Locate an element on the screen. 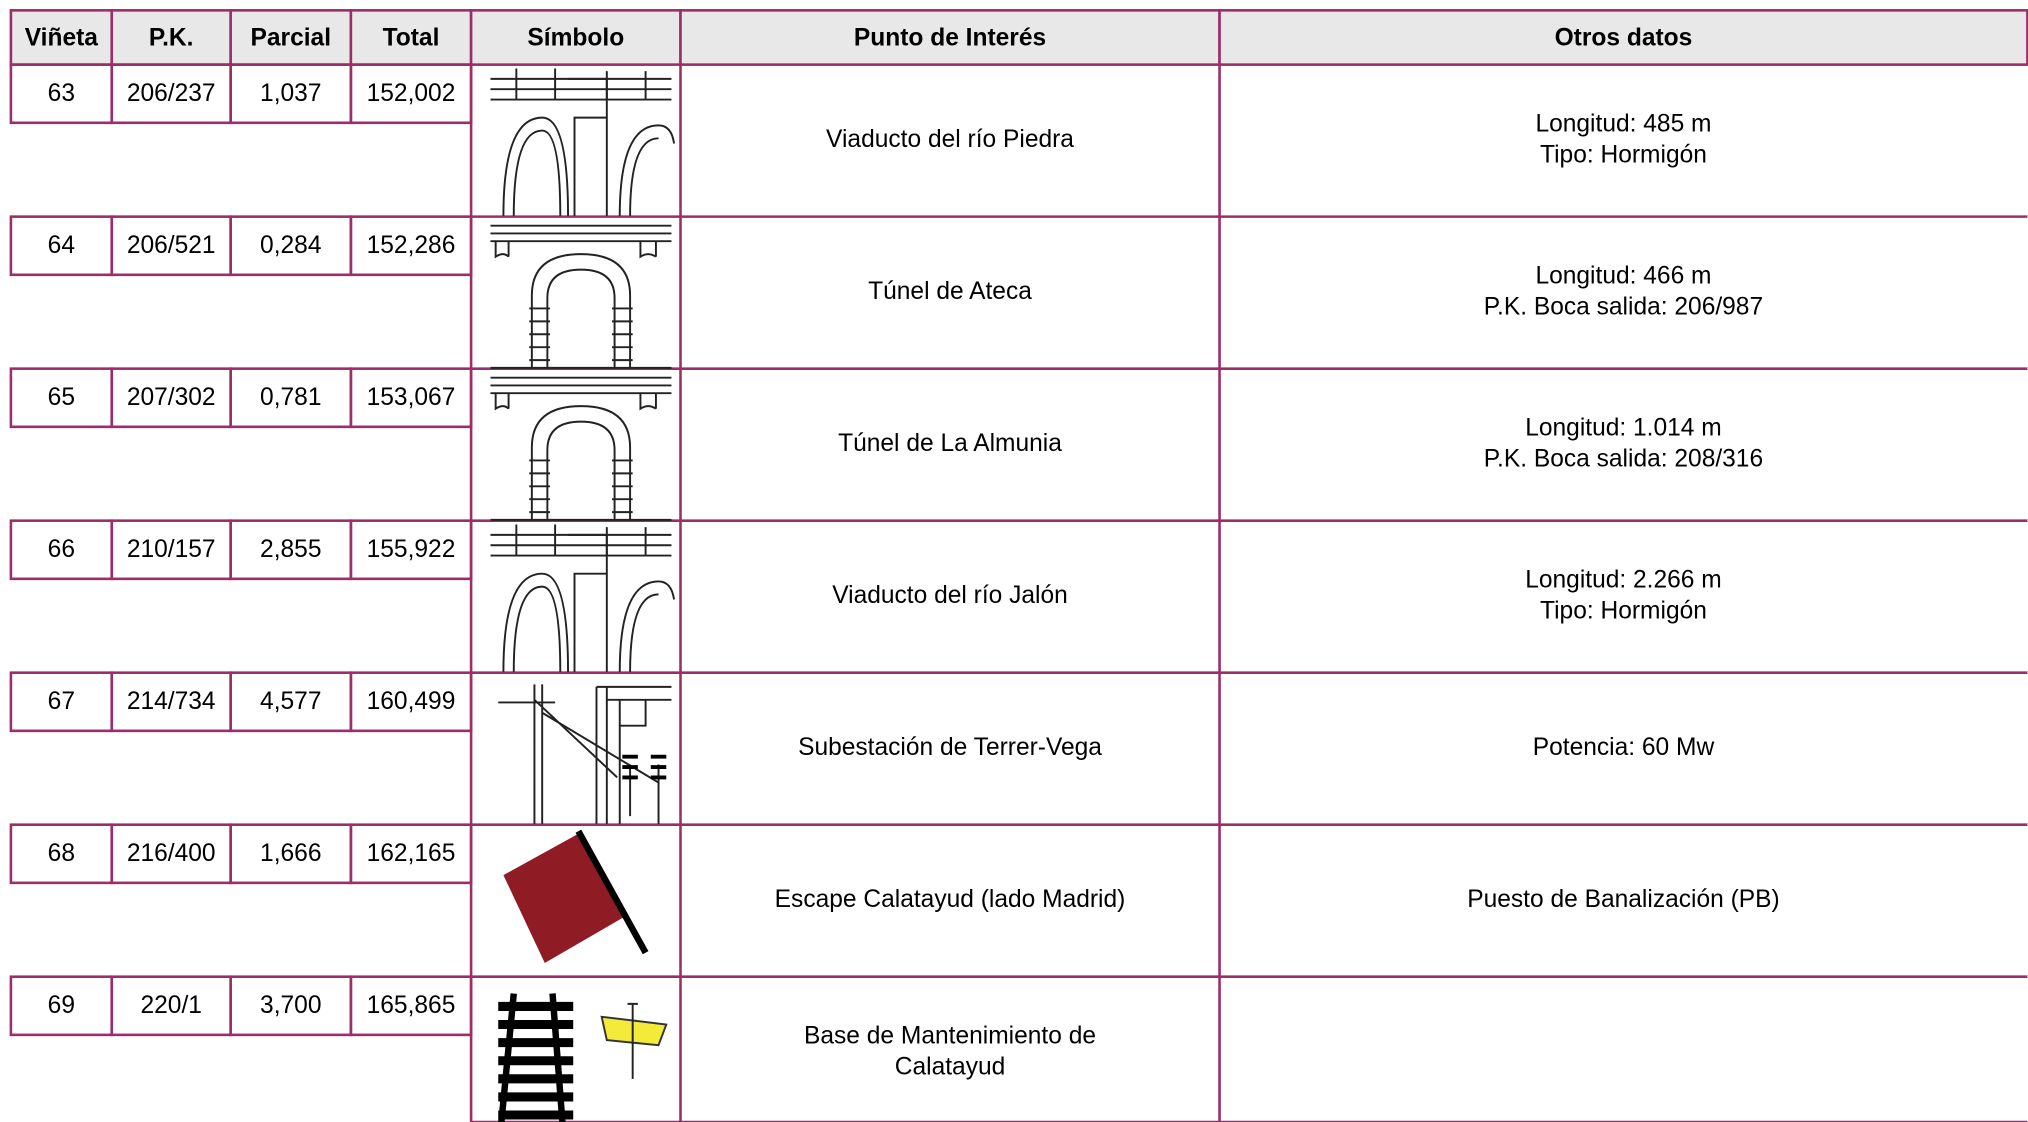 This screenshot has height=1122, width=2028. punto-text: Túnel de La Almunia is located at coordinates (950, 443).